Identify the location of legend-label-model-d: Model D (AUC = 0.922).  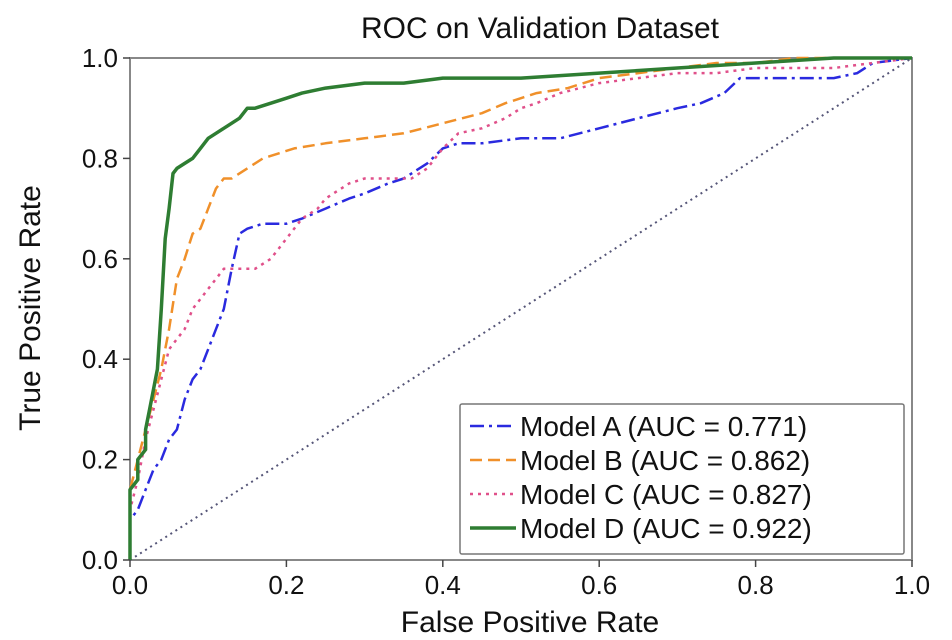
(666, 528).